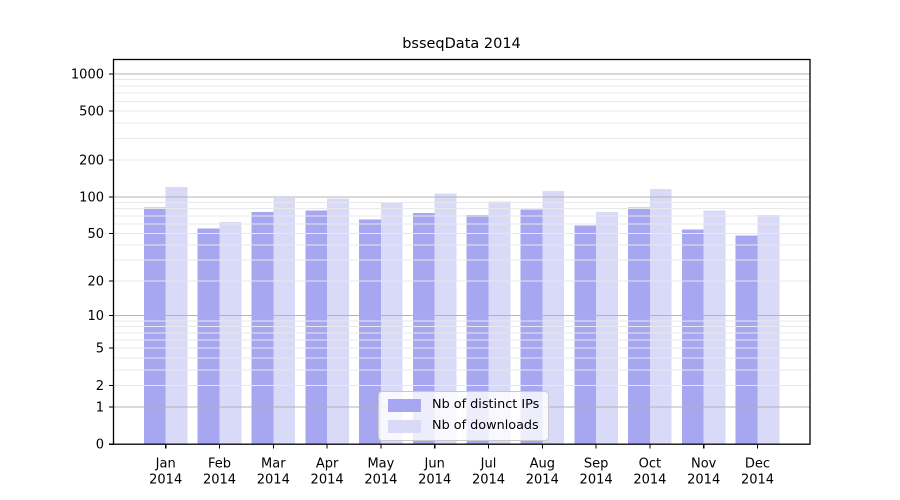 This screenshot has width=900, height=500. I want to click on bar-nb-of-downloads-sep-2014, so click(607, 328).